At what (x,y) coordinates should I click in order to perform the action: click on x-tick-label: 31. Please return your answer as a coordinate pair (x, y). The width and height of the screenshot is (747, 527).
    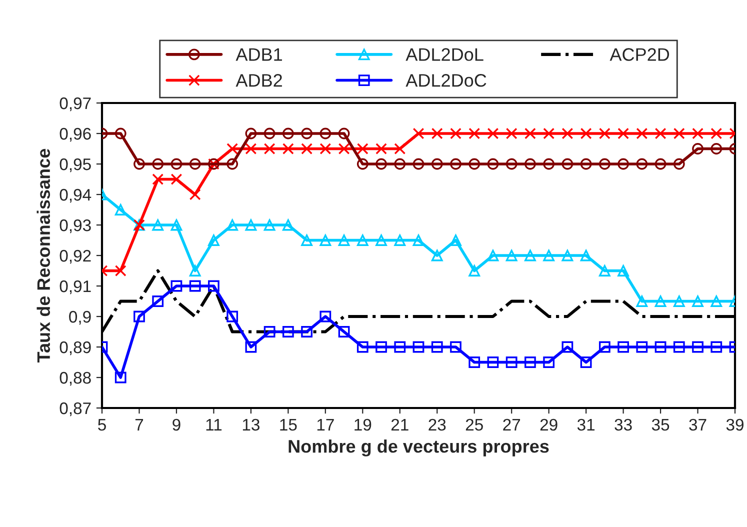
    Looking at the image, I should click on (586, 424).